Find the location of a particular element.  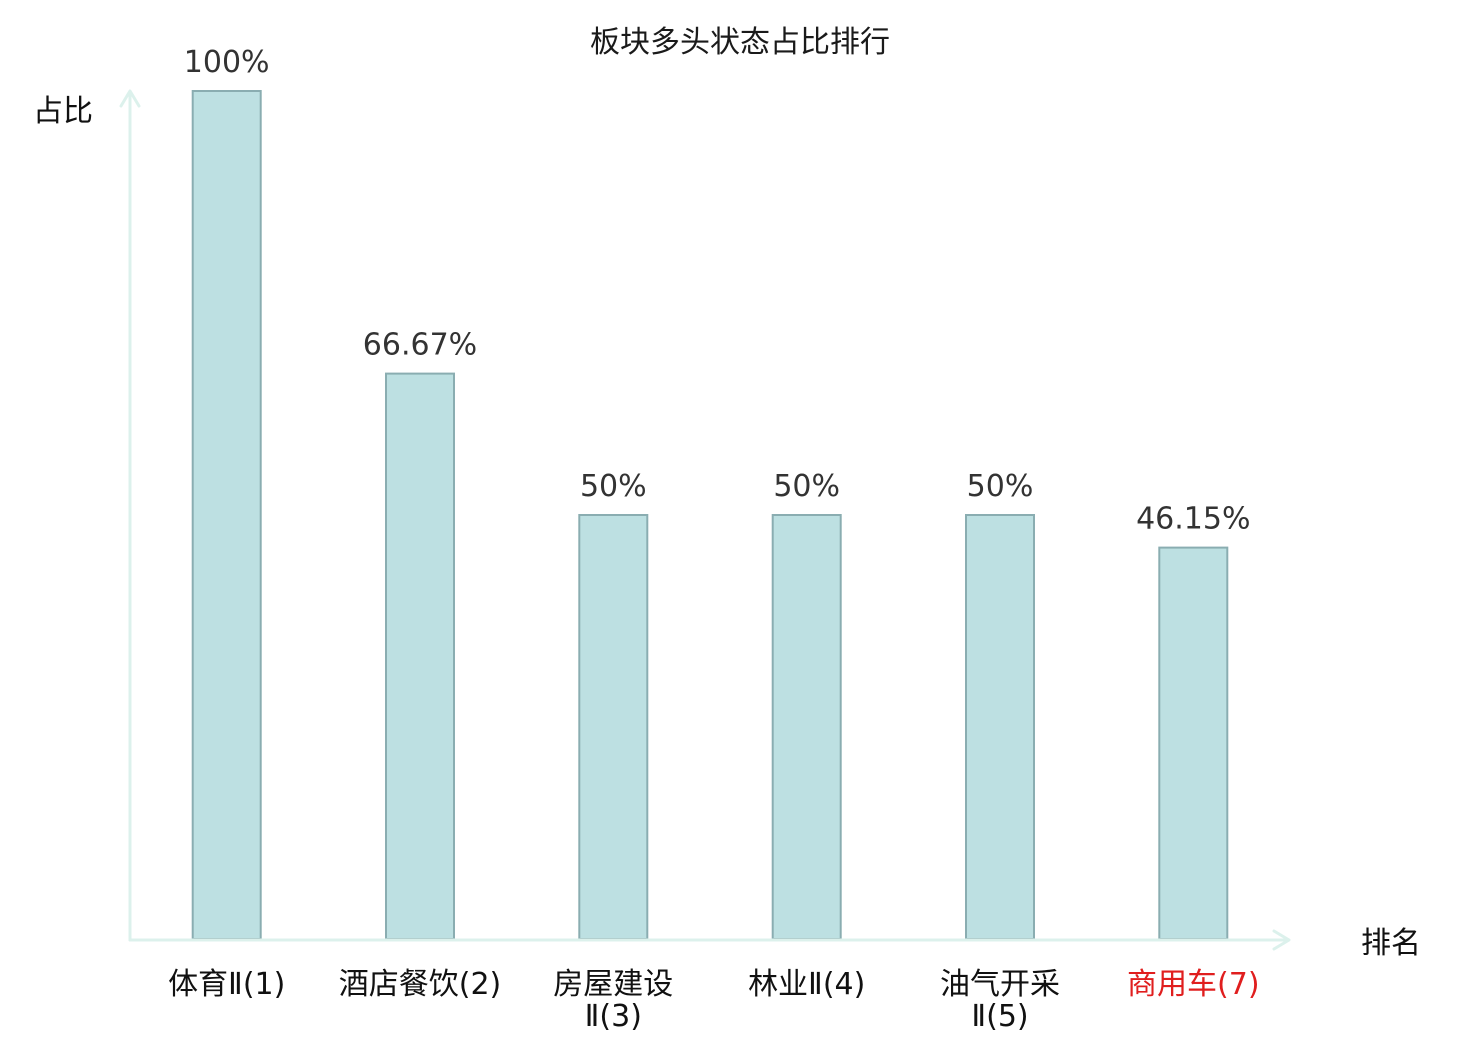

y-axis-label: 占比 is located at coordinates (63, 111).